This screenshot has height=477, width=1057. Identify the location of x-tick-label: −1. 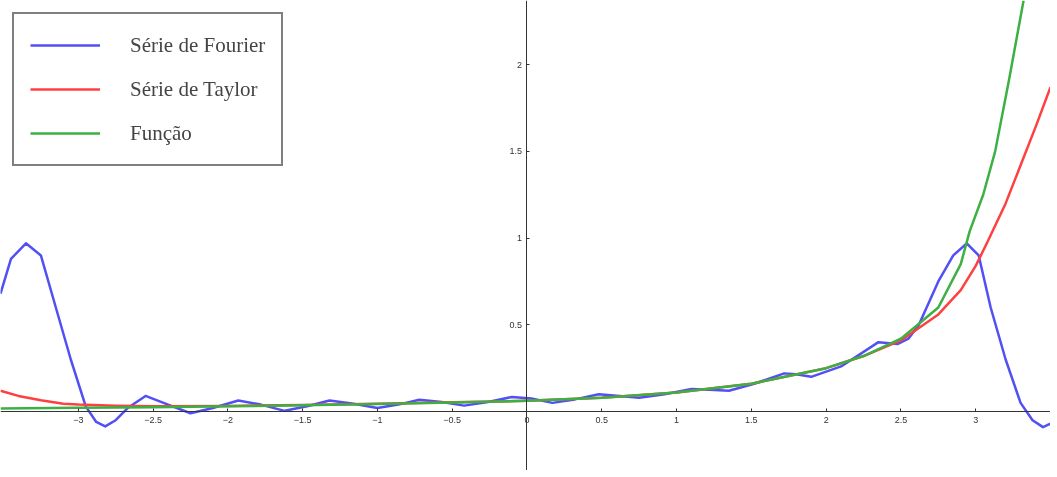
(377, 419).